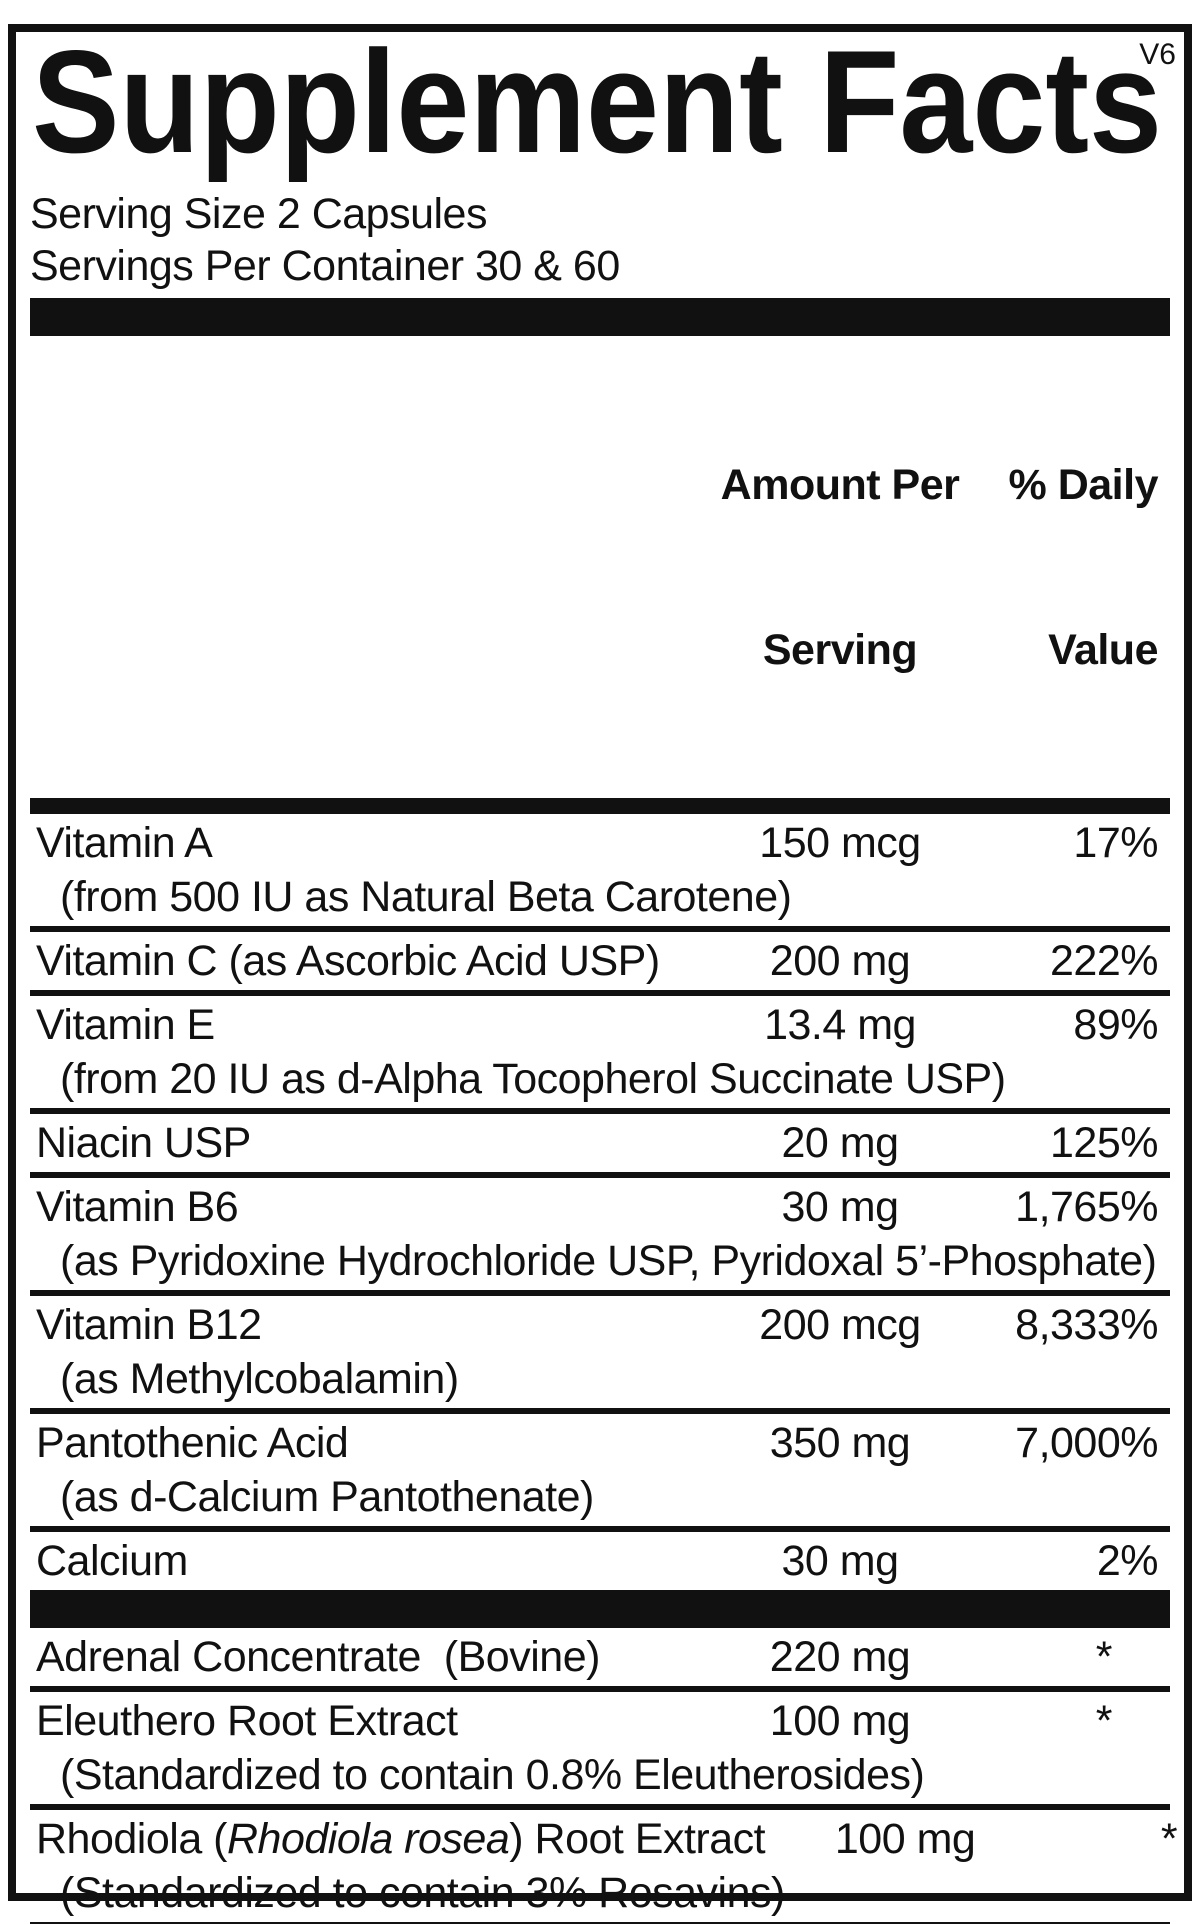 The height and width of the screenshot is (1924, 1200). What do you see at coordinates (325, 266) in the screenshot?
I see `servings-per-container-text: Servings Per Container 30 & 60` at bounding box center [325, 266].